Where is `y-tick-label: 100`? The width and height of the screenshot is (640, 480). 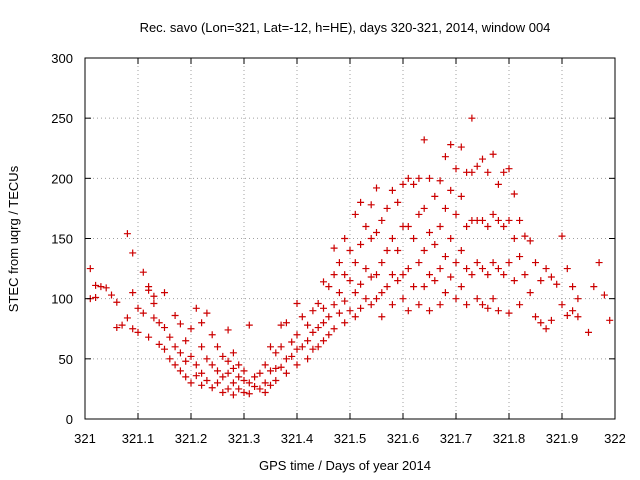 y-tick-label: 100 is located at coordinates (62, 299).